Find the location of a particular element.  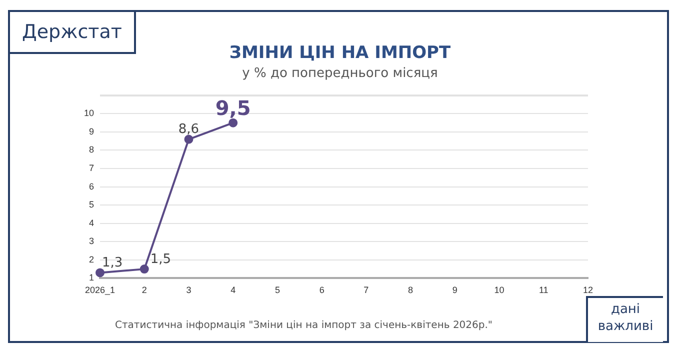

y-tick-label: 6 is located at coordinates (91, 186).